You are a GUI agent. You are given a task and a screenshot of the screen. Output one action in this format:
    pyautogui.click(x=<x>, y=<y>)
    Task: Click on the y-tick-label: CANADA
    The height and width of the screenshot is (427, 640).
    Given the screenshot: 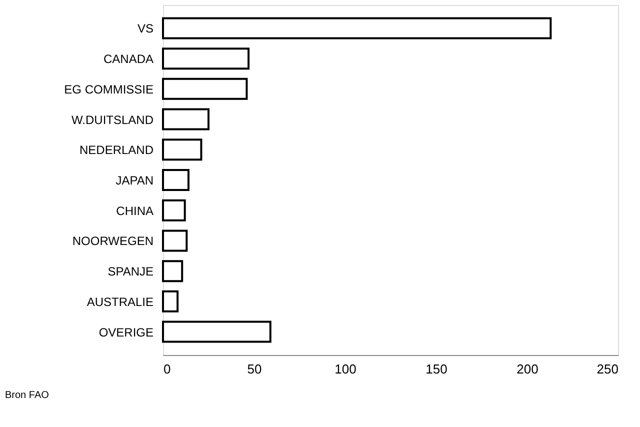 What is the action you would take?
    pyautogui.click(x=128, y=59)
    